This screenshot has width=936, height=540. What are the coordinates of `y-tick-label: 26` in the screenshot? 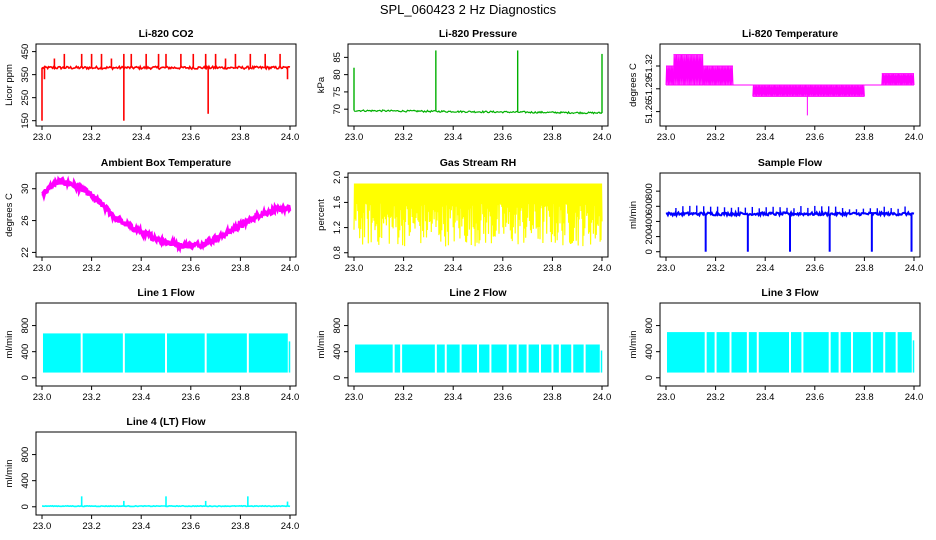 It's located at (25, 220).